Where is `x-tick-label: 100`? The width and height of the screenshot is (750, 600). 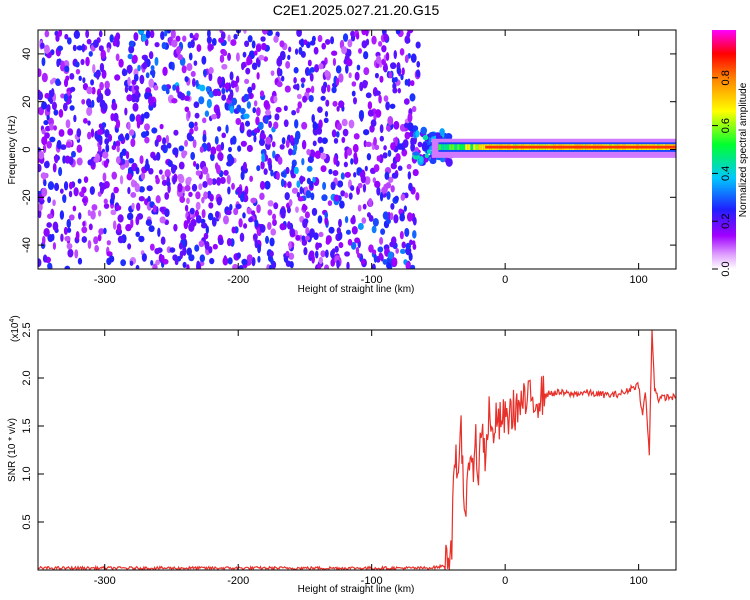 x-tick-label: 100 is located at coordinates (638, 280).